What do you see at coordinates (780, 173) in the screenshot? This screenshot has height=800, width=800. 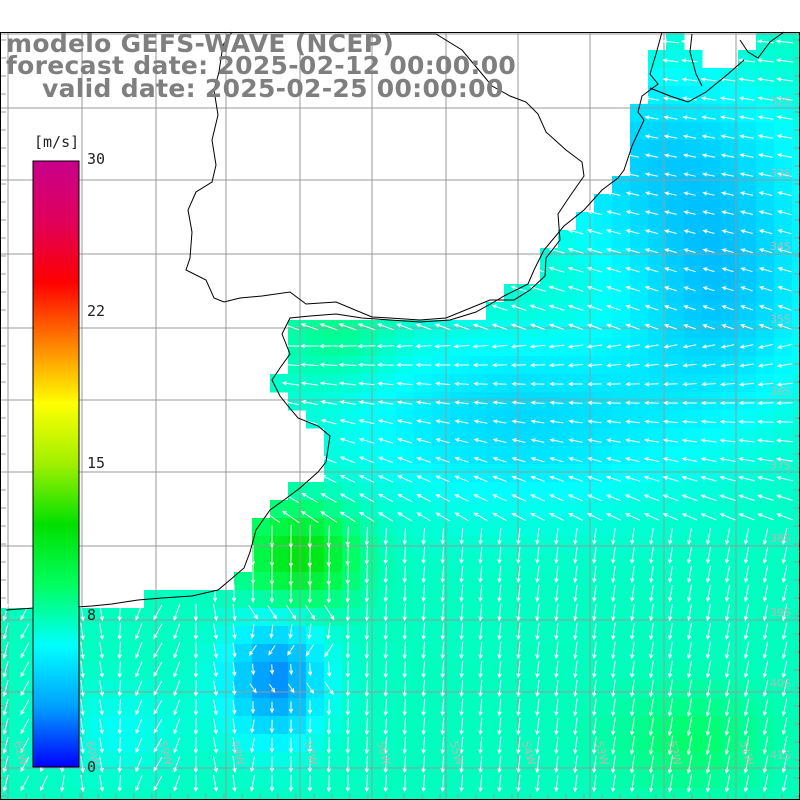 I see `lat-label: 33S` at bounding box center [780, 173].